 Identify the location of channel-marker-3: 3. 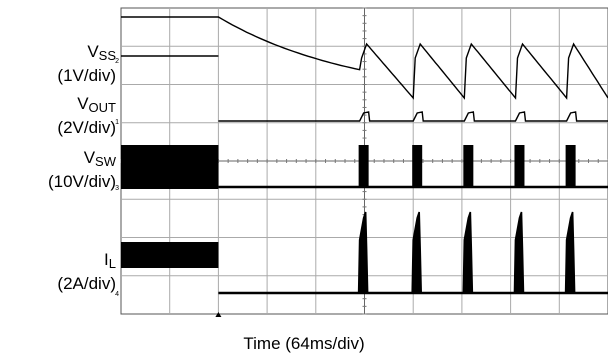
(117, 188).